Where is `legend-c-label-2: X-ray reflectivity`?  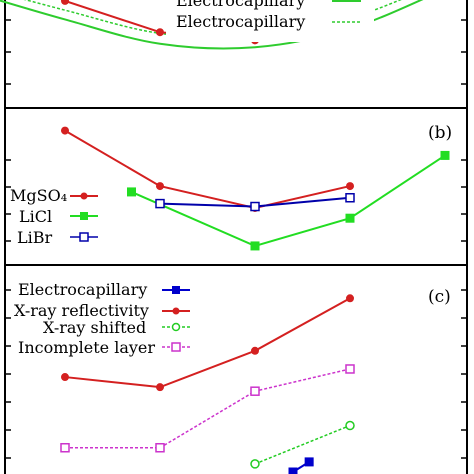
legend-c-label-2: X-ray reflectivity is located at coordinates (81, 310).